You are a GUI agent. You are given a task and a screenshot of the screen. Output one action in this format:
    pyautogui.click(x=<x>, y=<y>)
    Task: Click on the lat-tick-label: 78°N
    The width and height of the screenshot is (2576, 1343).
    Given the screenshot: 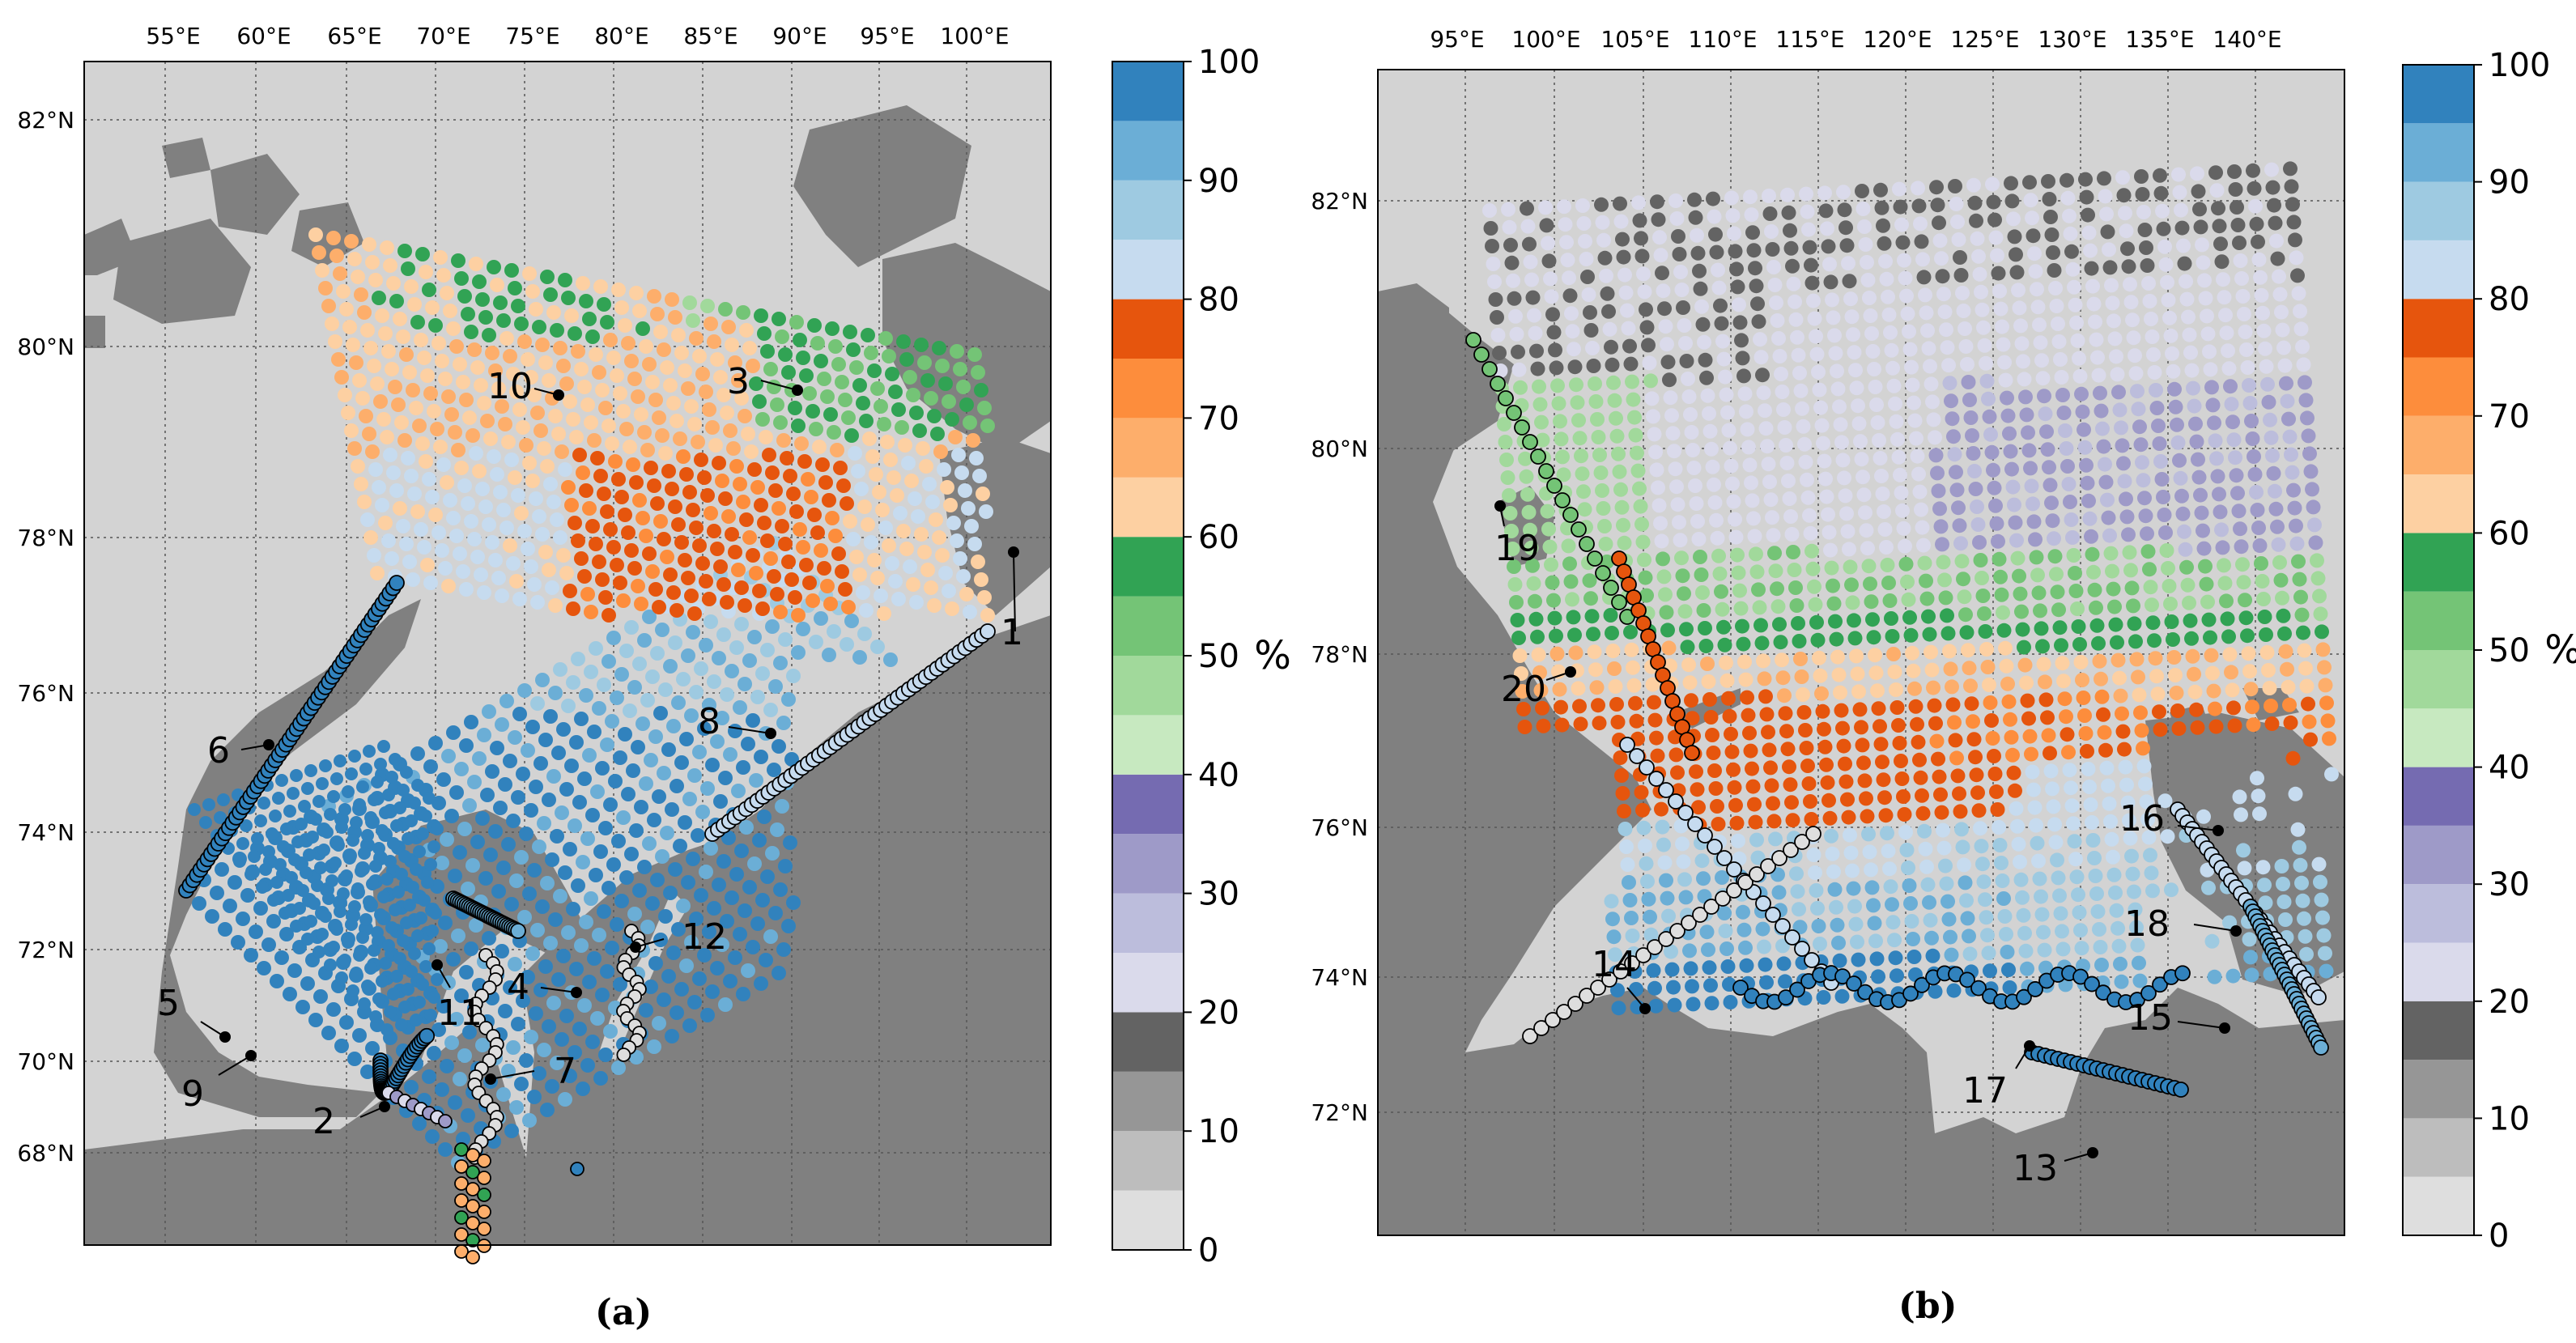 What is the action you would take?
    pyautogui.click(x=45, y=538)
    